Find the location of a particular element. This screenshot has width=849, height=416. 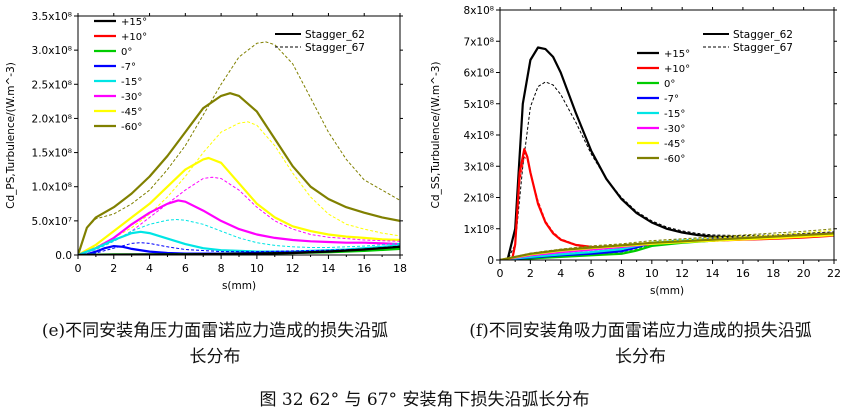

y-tick-label: 1.5x10⁸ is located at coordinates (52, 154).